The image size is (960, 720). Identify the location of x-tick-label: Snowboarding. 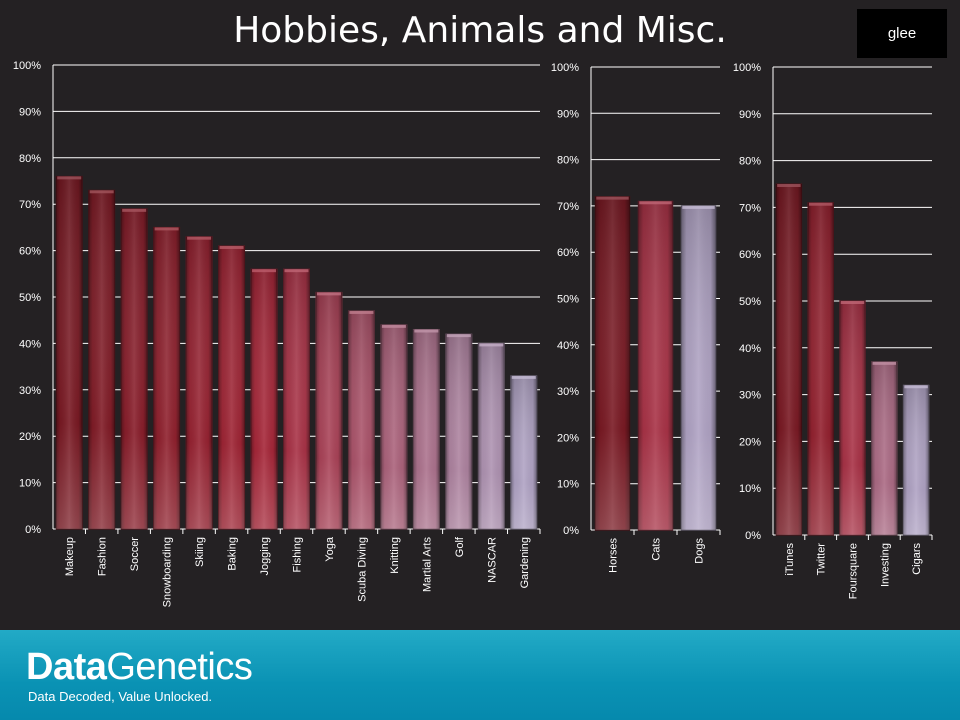
(168, 572).